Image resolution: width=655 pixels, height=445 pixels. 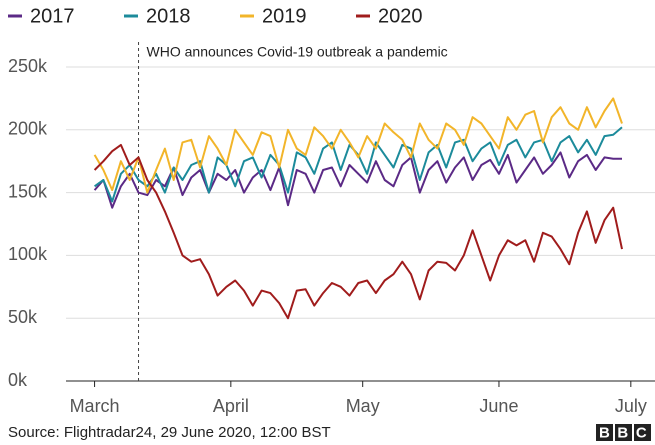 I want to click on legend-label: 2017, so click(x=52, y=16).